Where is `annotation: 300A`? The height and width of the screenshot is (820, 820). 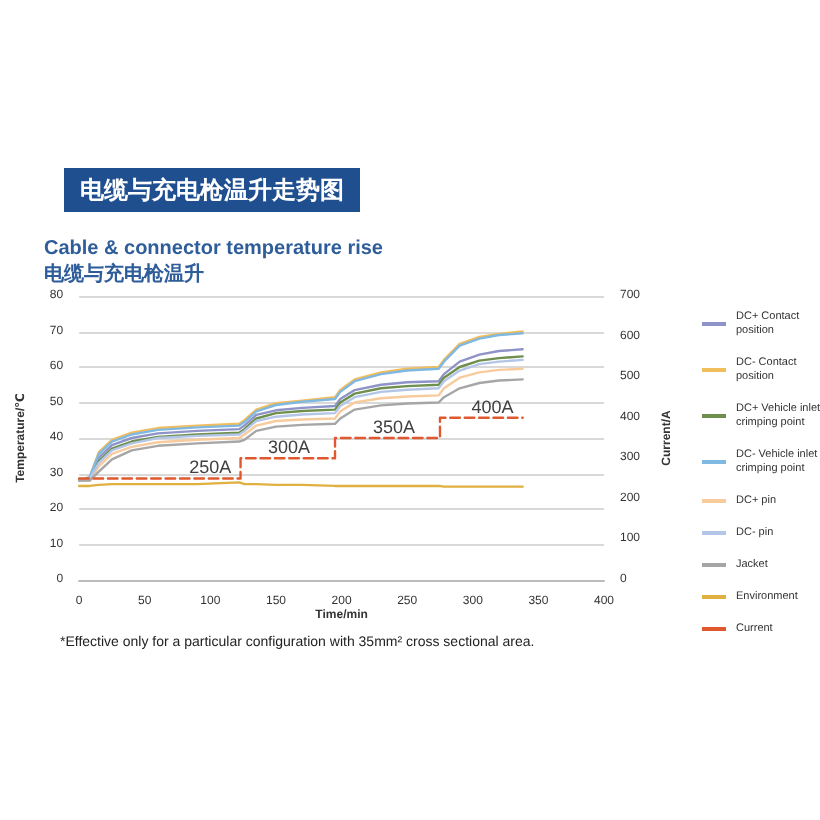 annotation: 300A is located at coordinates (289, 447).